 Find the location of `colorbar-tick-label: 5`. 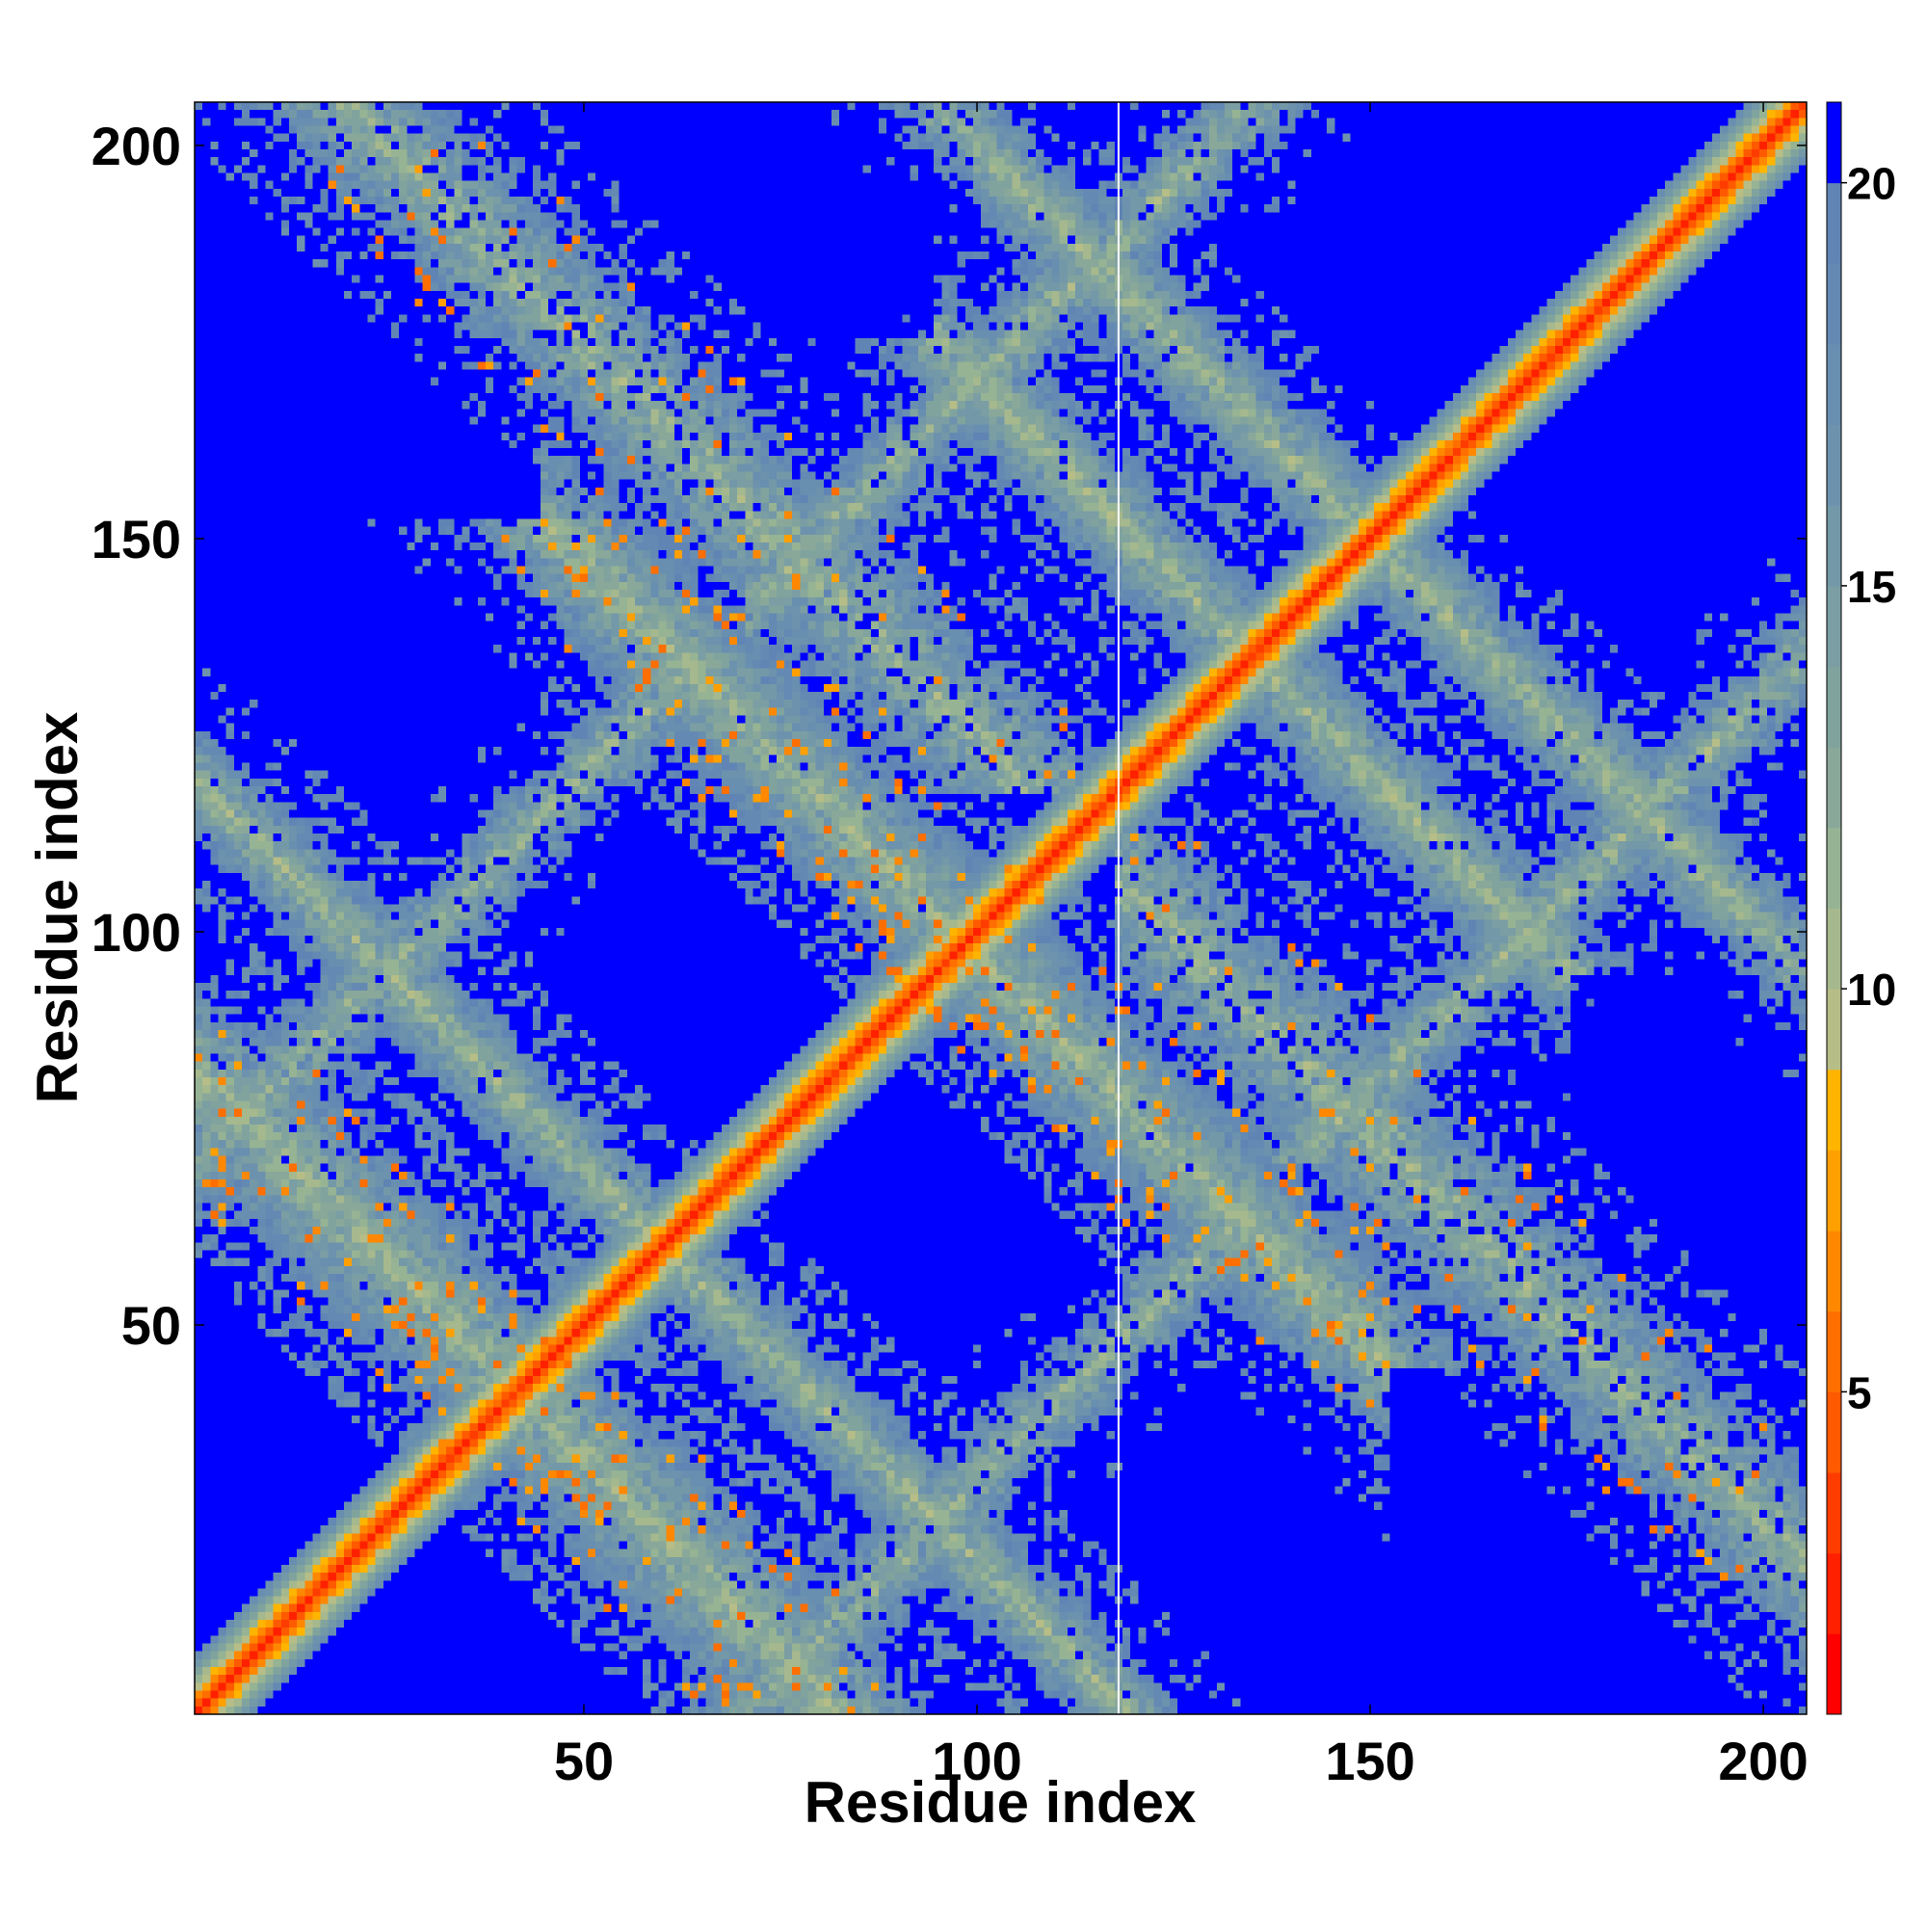

colorbar-tick-label: 5 is located at coordinates (1859, 1392).